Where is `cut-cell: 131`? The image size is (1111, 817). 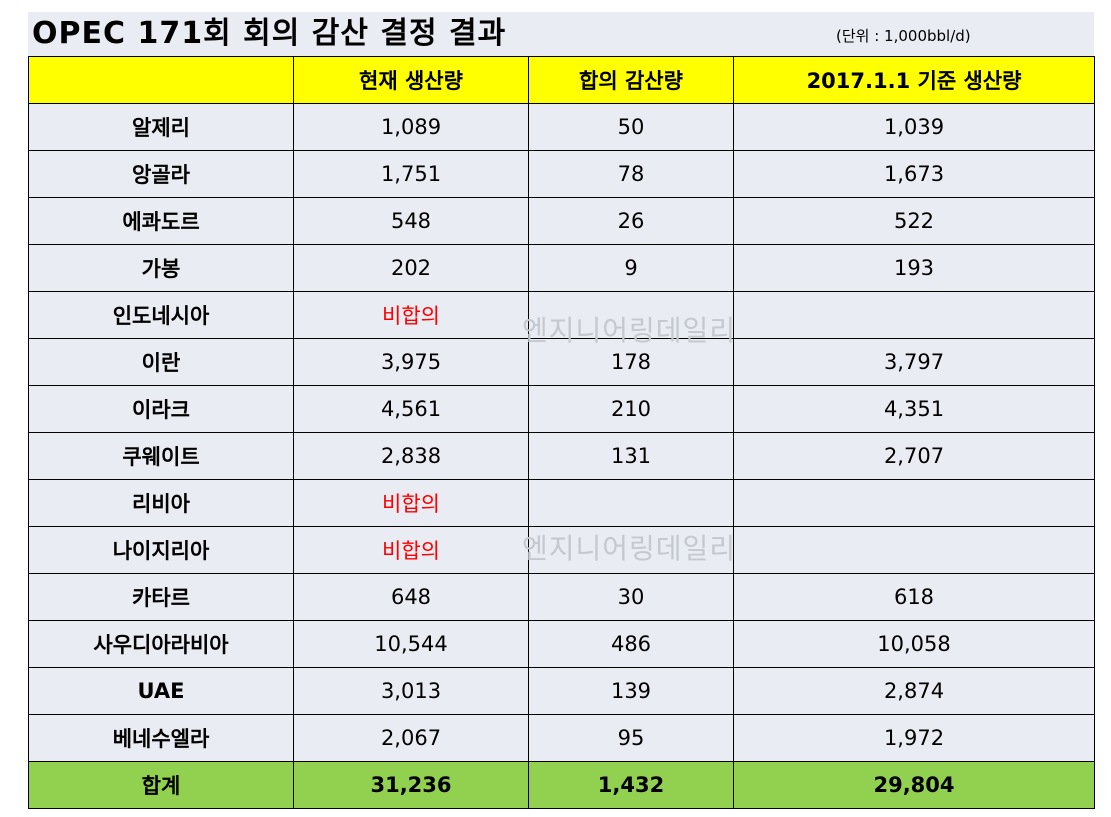
cut-cell: 131 is located at coordinates (631, 456).